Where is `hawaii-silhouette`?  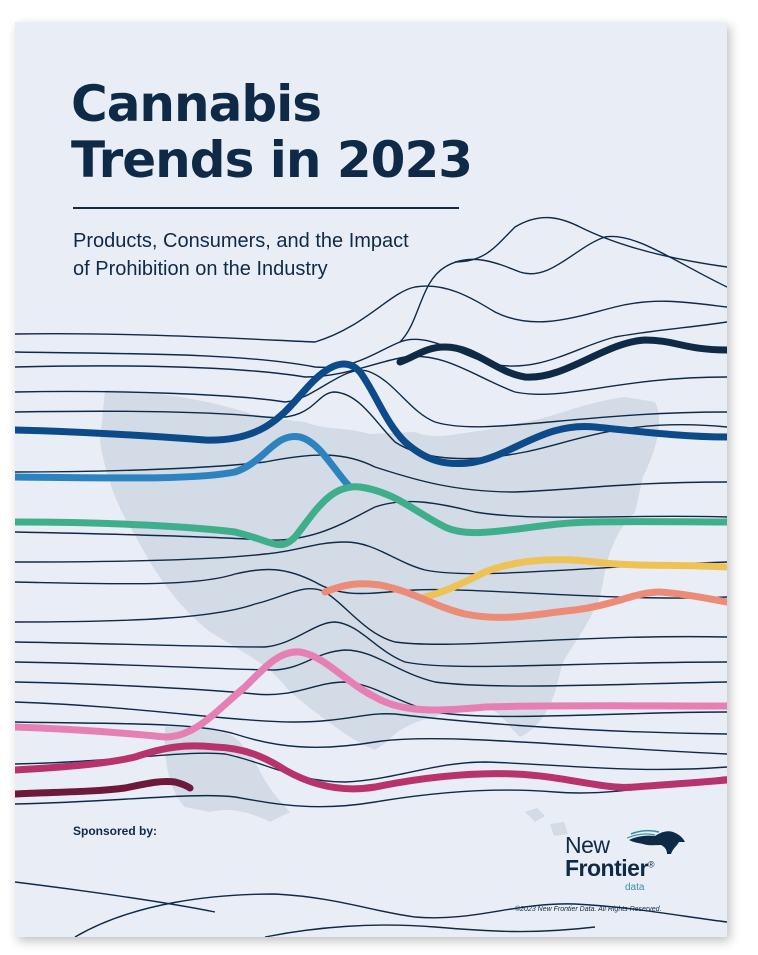 hawaii-silhouette is located at coordinates (546, 822).